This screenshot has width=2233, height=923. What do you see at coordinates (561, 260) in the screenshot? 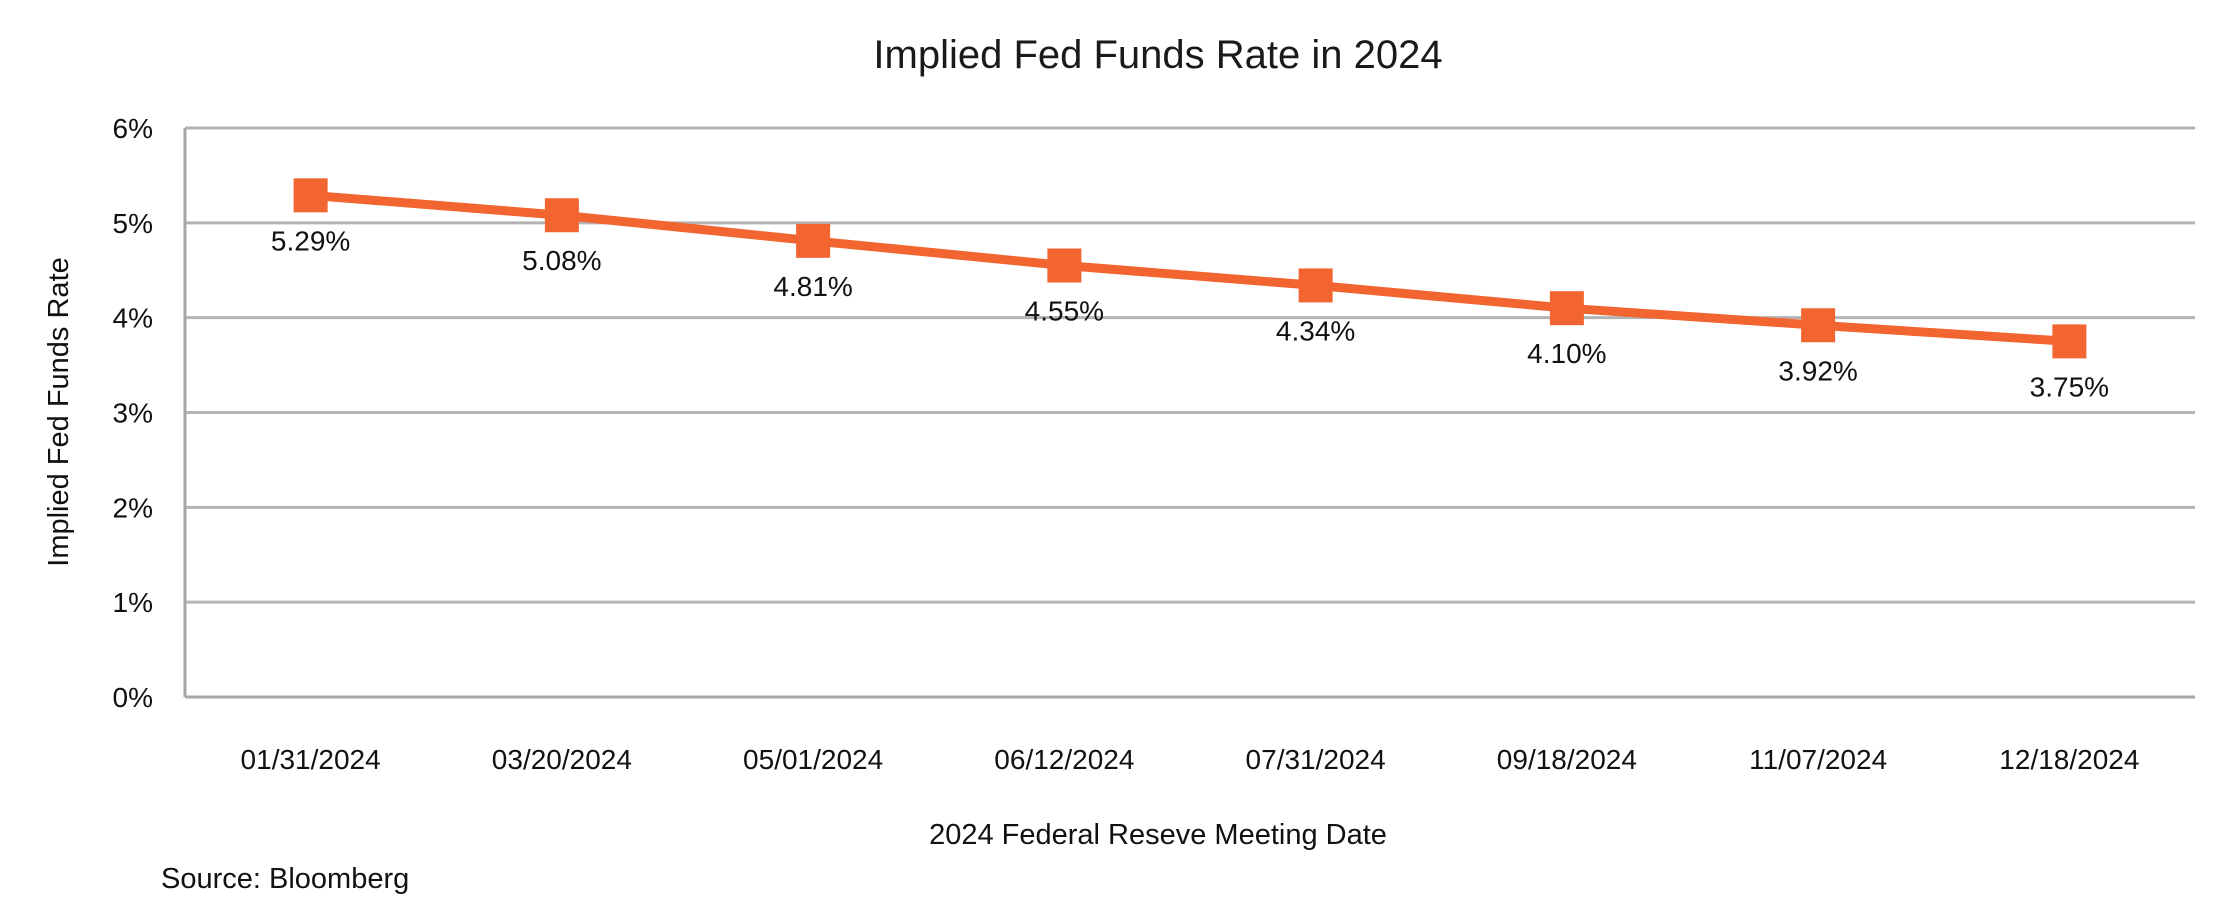
I see `data-label: 5.08%` at bounding box center [561, 260].